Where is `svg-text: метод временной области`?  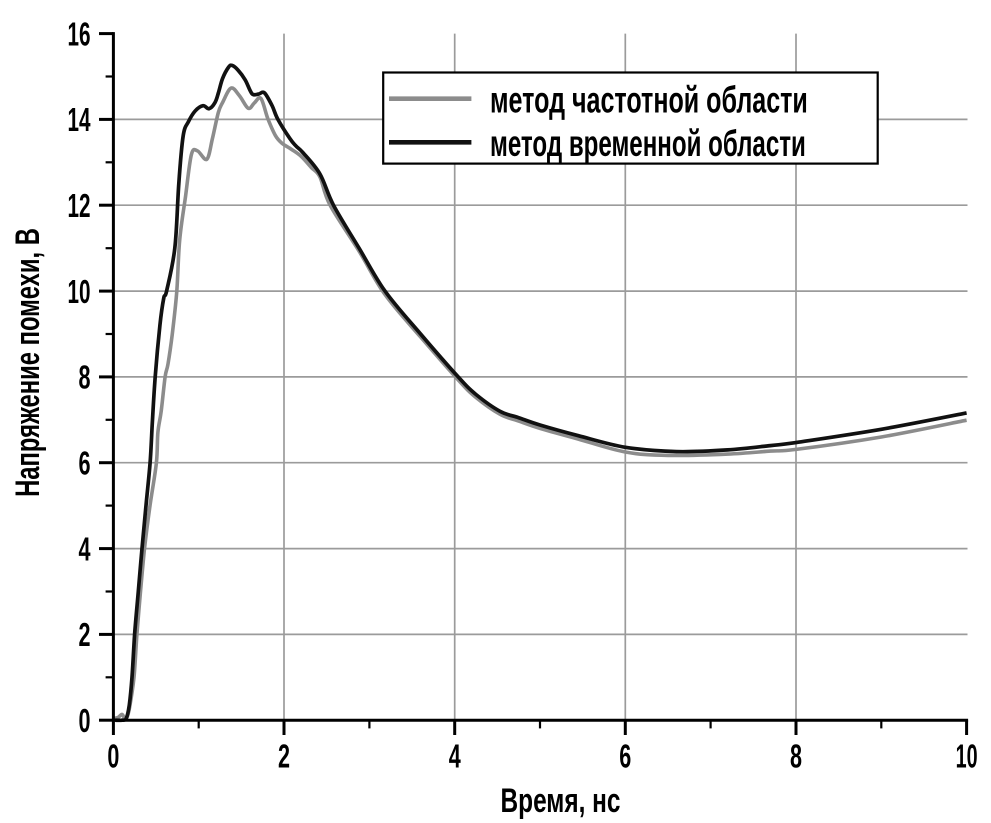 svg-text: метод временной области is located at coordinates (648, 143).